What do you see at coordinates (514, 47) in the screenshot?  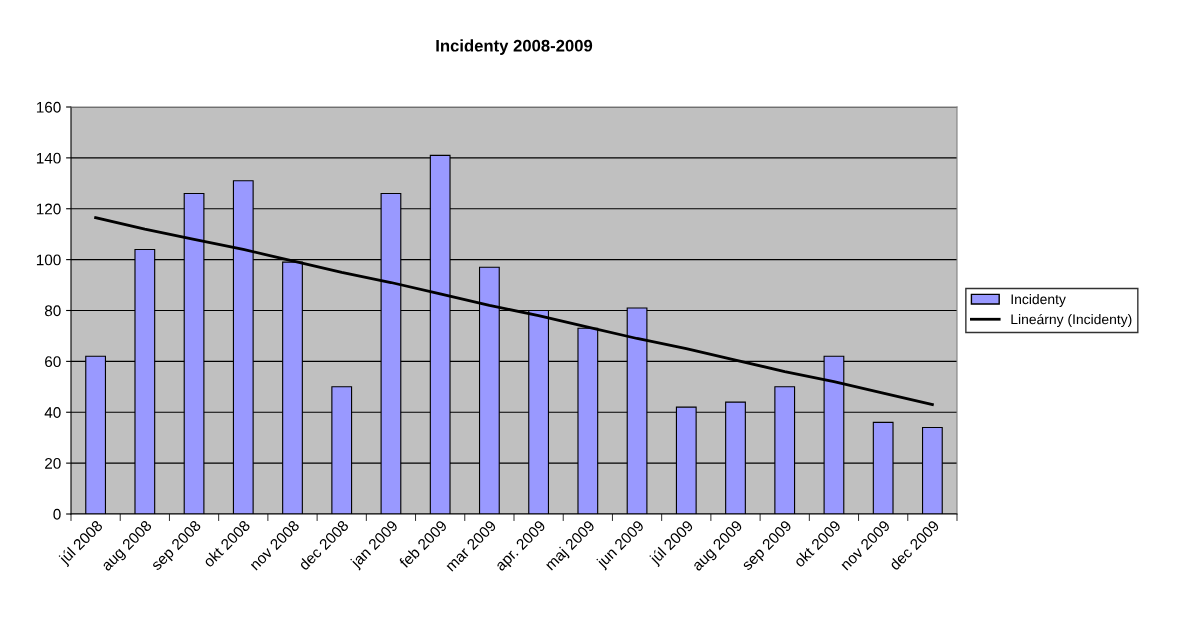 I see `chart-title: Incidenty 2008-2009` at bounding box center [514, 47].